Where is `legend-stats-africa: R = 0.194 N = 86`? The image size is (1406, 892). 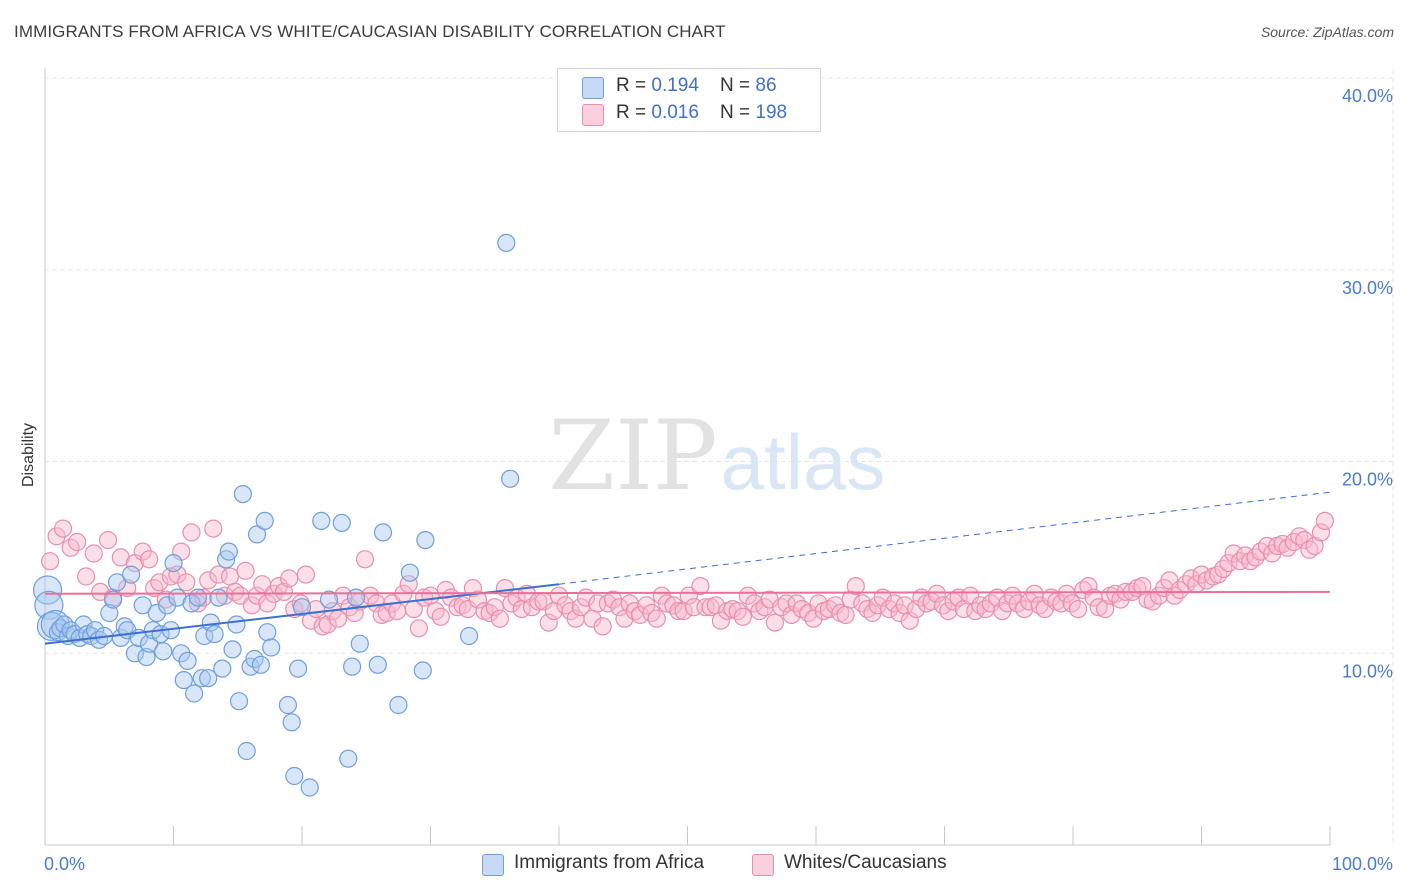 legend-stats-africa: R = 0.194 N = 86 is located at coordinates (696, 86).